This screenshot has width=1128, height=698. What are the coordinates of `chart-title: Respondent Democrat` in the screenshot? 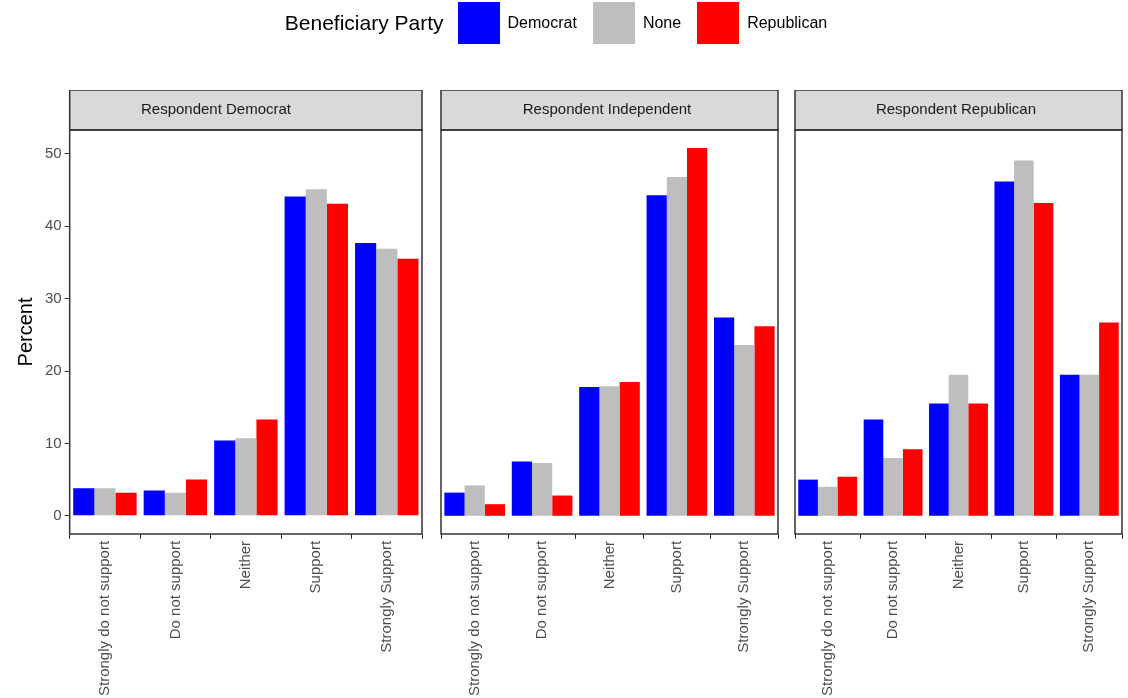 It's located at (216, 109).